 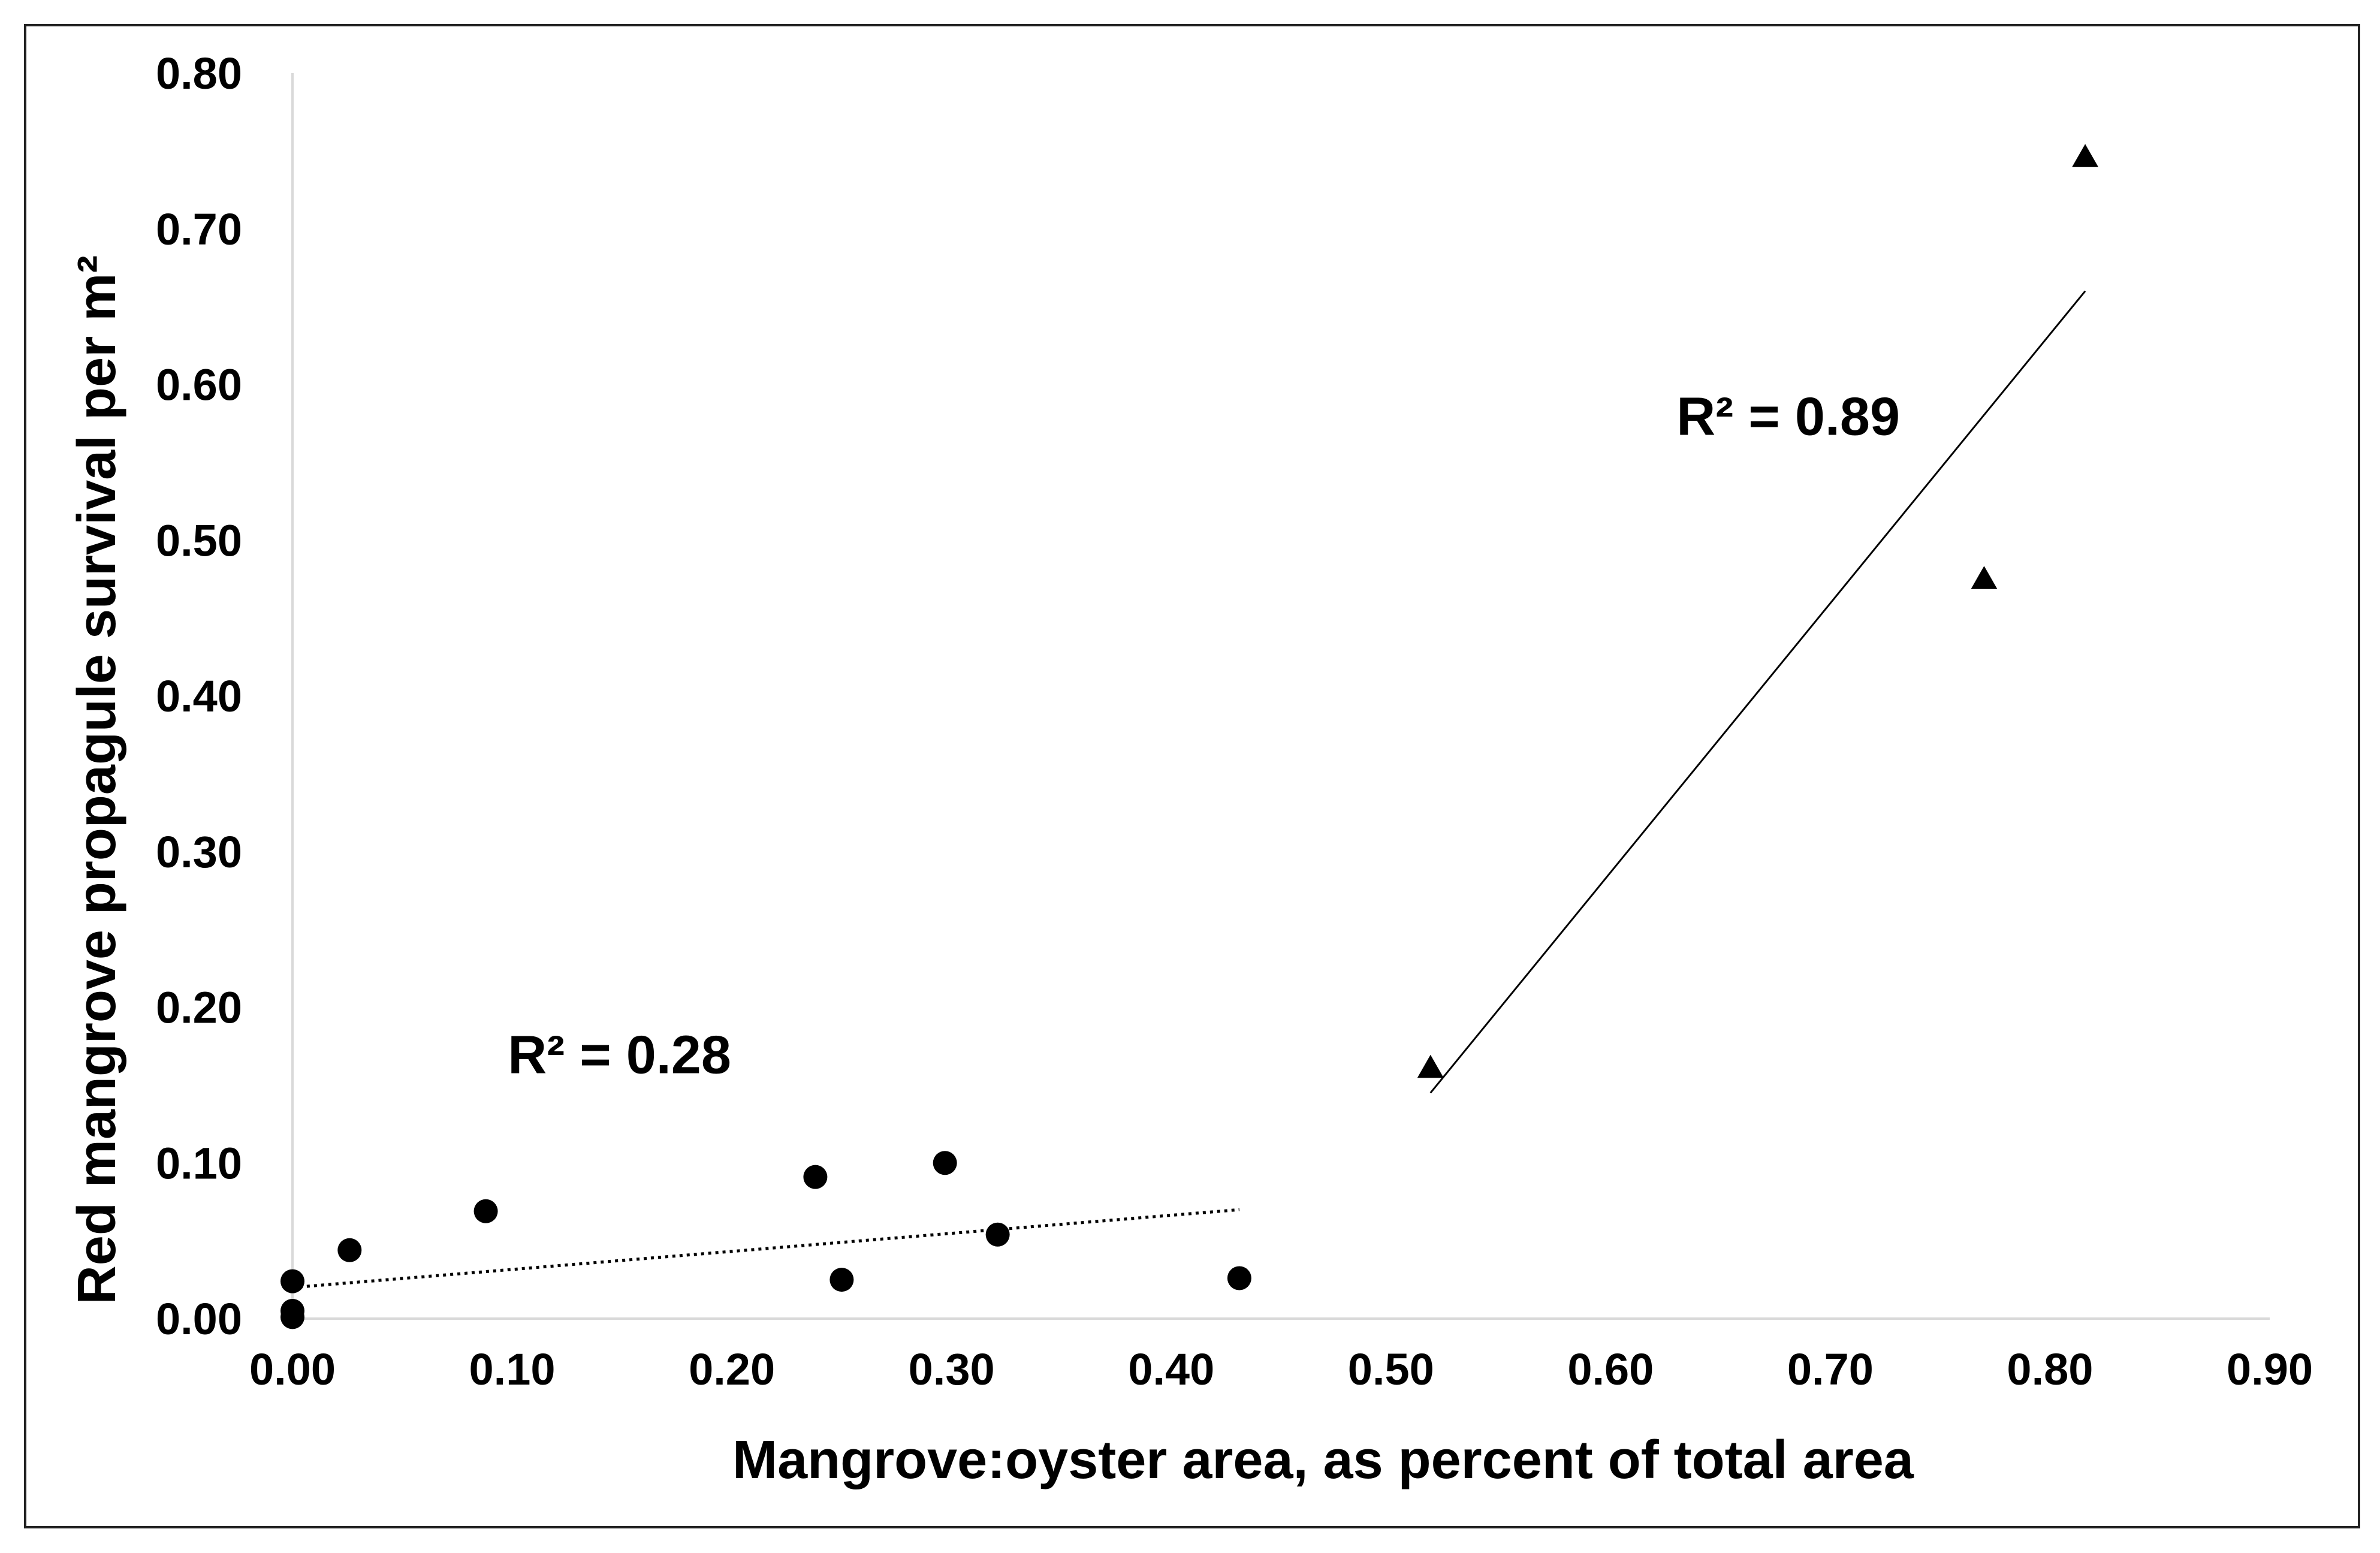 I want to click on x-tick-label: 0.80, so click(x=2050, y=1369).